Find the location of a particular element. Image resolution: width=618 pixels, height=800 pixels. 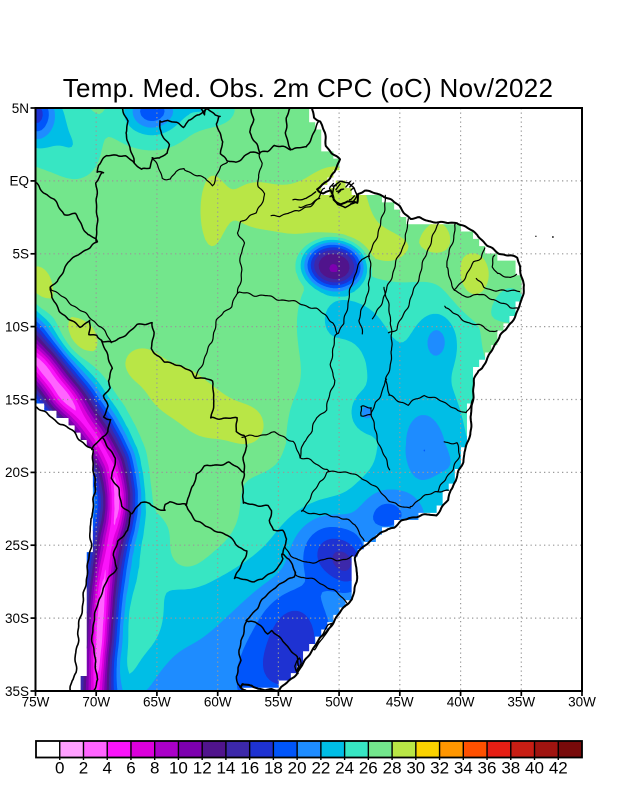

svg-text: 10S is located at coordinates (17, 326).